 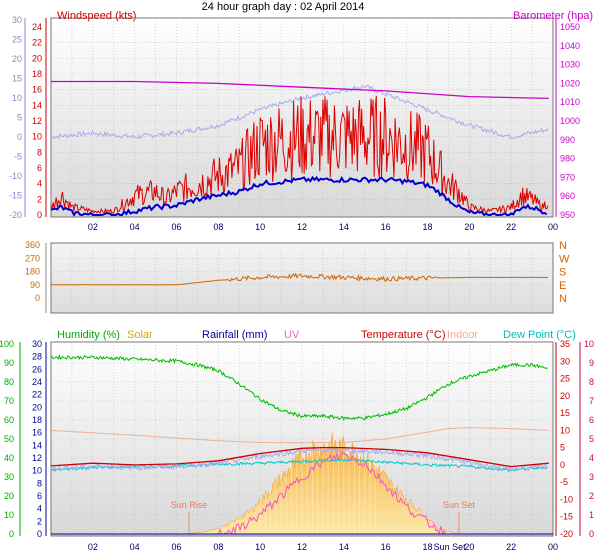 What do you see at coordinates (565, 413) in the screenshot?
I see `clim-right-tick-label: 15` at bounding box center [565, 413].